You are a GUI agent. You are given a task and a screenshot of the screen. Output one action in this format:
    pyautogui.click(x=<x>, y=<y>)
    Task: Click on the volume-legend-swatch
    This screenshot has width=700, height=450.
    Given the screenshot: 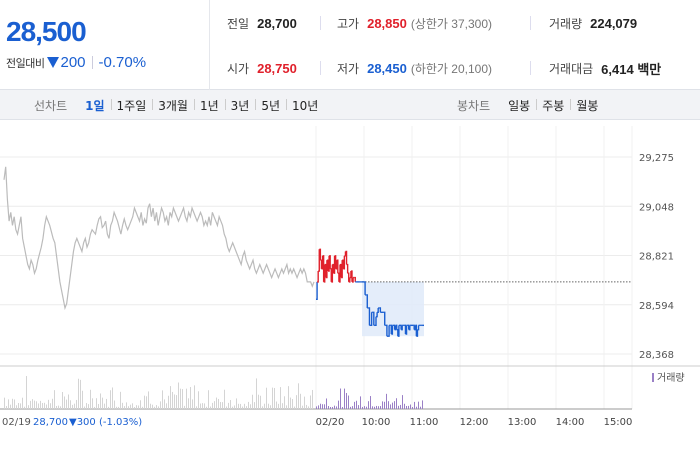 What is the action you would take?
    pyautogui.click(x=653, y=377)
    